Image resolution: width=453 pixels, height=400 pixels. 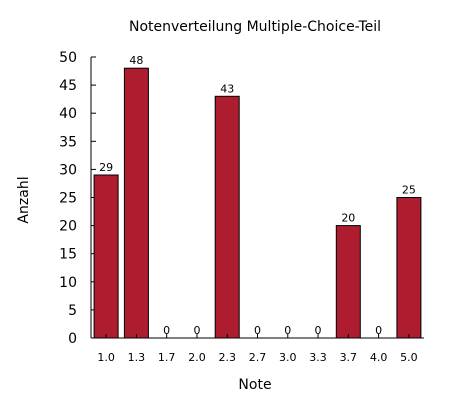 I want to click on x-tick-label: 2.7, so click(x=258, y=357).